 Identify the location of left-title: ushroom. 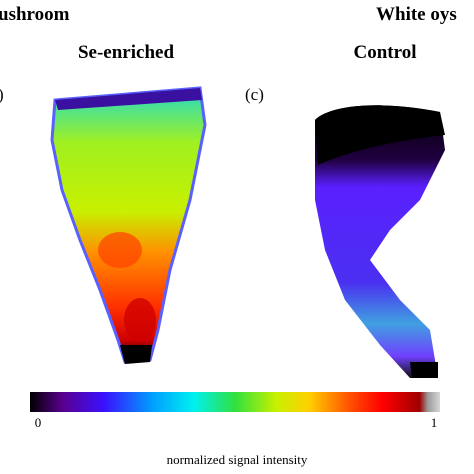
(35, 14).